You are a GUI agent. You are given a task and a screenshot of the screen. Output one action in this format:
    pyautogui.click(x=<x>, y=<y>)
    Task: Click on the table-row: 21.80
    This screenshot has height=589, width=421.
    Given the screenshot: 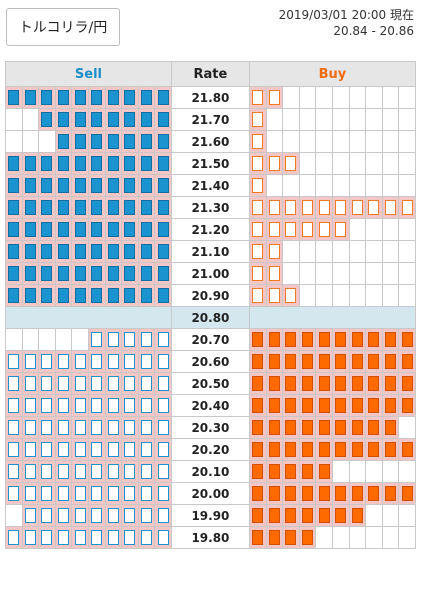 What is the action you would take?
    pyautogui.click(x=210, y=97)
    